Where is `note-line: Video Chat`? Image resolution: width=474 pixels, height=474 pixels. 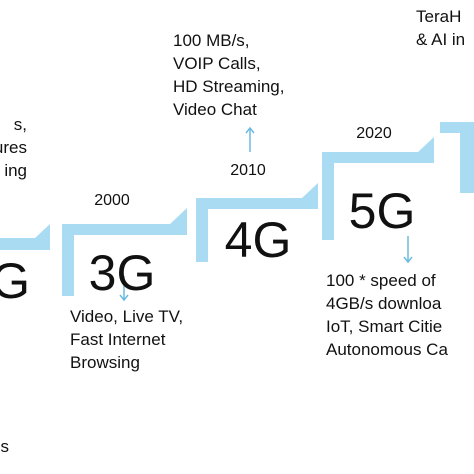 note-line: Video Chat is located at coordinates (215, 109).